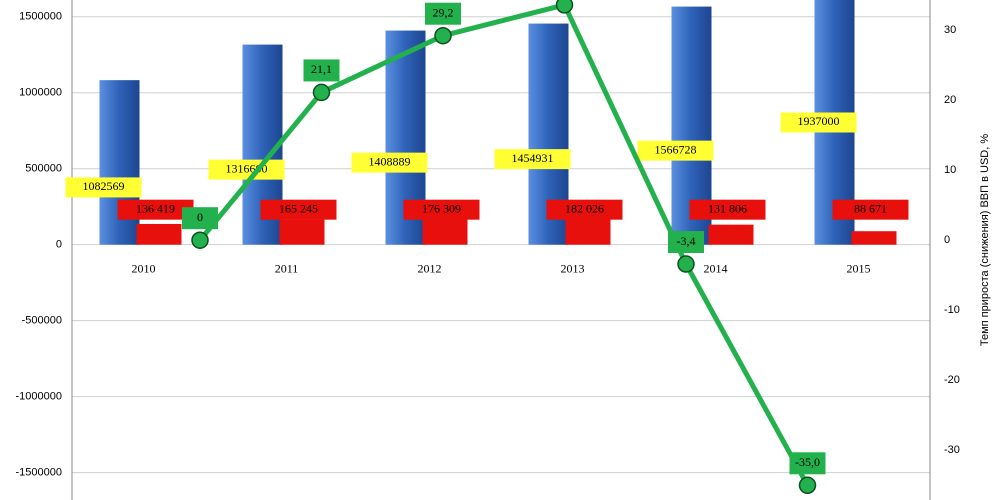 The height and width of the screenshot is (500, 1000). I want to click on data-label: 182 026, so click(584, 208).